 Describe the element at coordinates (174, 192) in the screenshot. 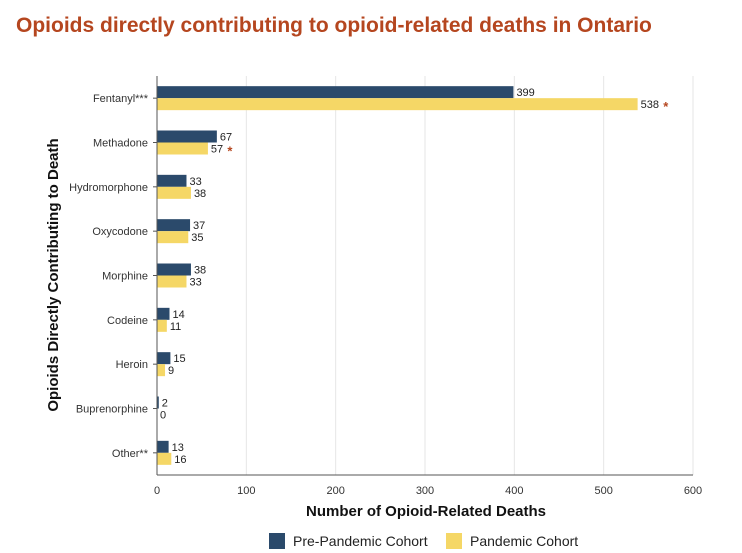

I see `bar-hydromorphone-pandemic-cohort` at that location.